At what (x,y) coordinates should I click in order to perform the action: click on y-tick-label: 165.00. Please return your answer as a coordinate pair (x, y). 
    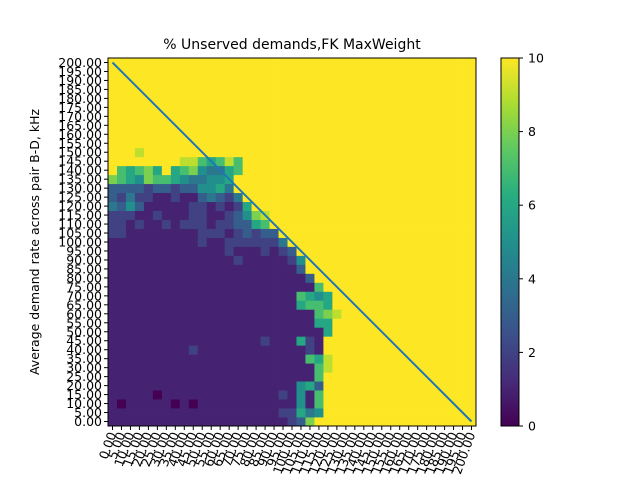
    Looking at the image, I should click on (80, 125).